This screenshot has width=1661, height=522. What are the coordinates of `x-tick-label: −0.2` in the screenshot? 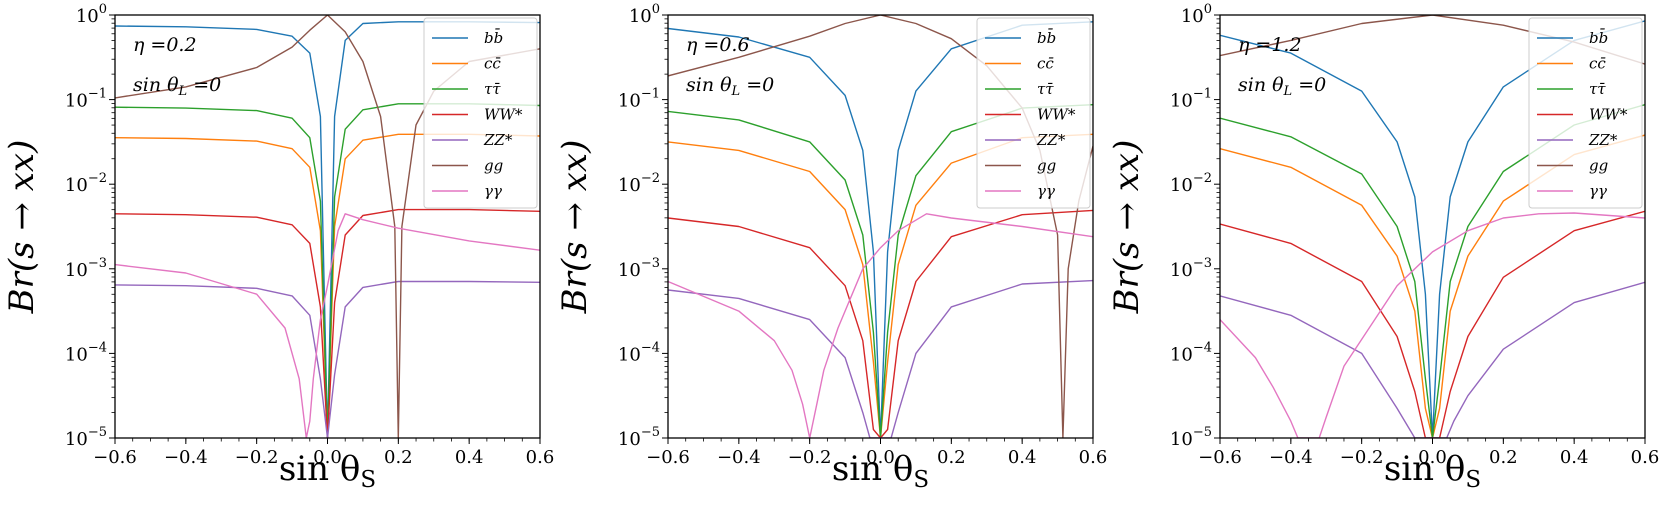 It's located at (1362, 457).